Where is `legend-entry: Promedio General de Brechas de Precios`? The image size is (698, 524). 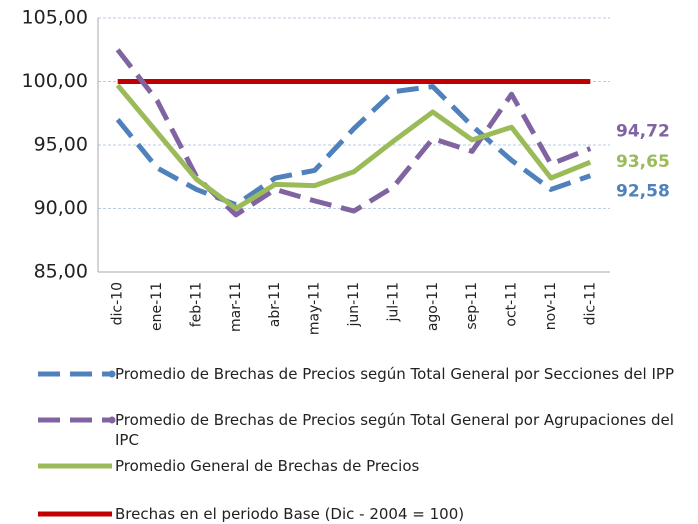 legend-entry: Promedio General de Brechas de Precios is located at coordinates (267, 466).